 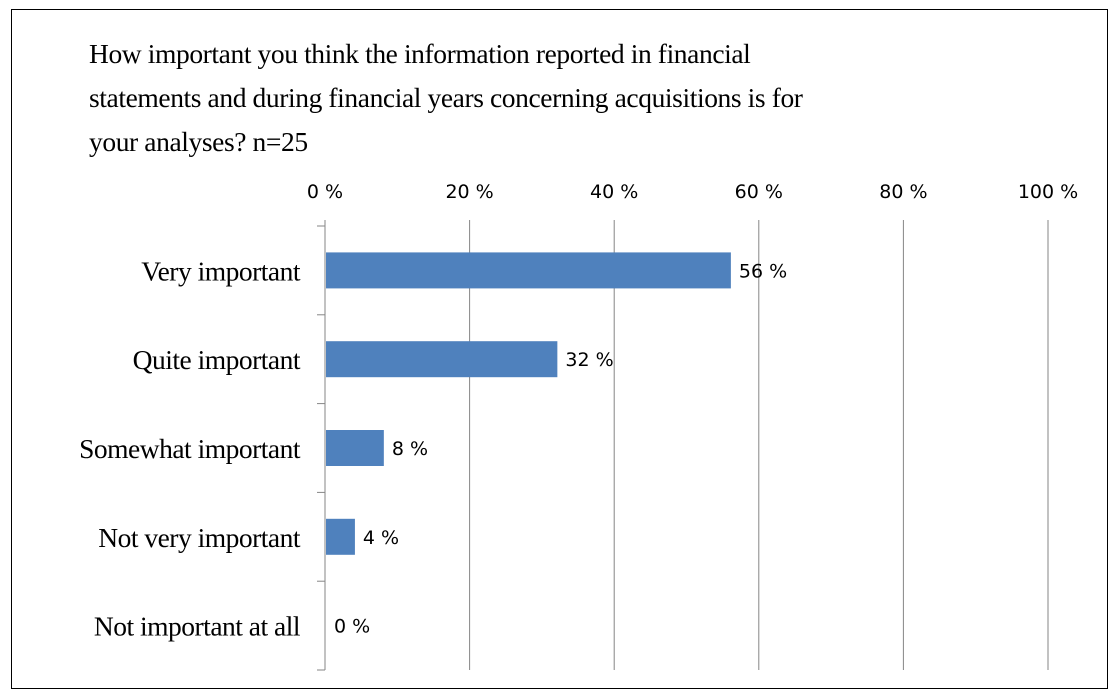 I want to click on category-label-4: Not important at all, so click(x=197, y=626).